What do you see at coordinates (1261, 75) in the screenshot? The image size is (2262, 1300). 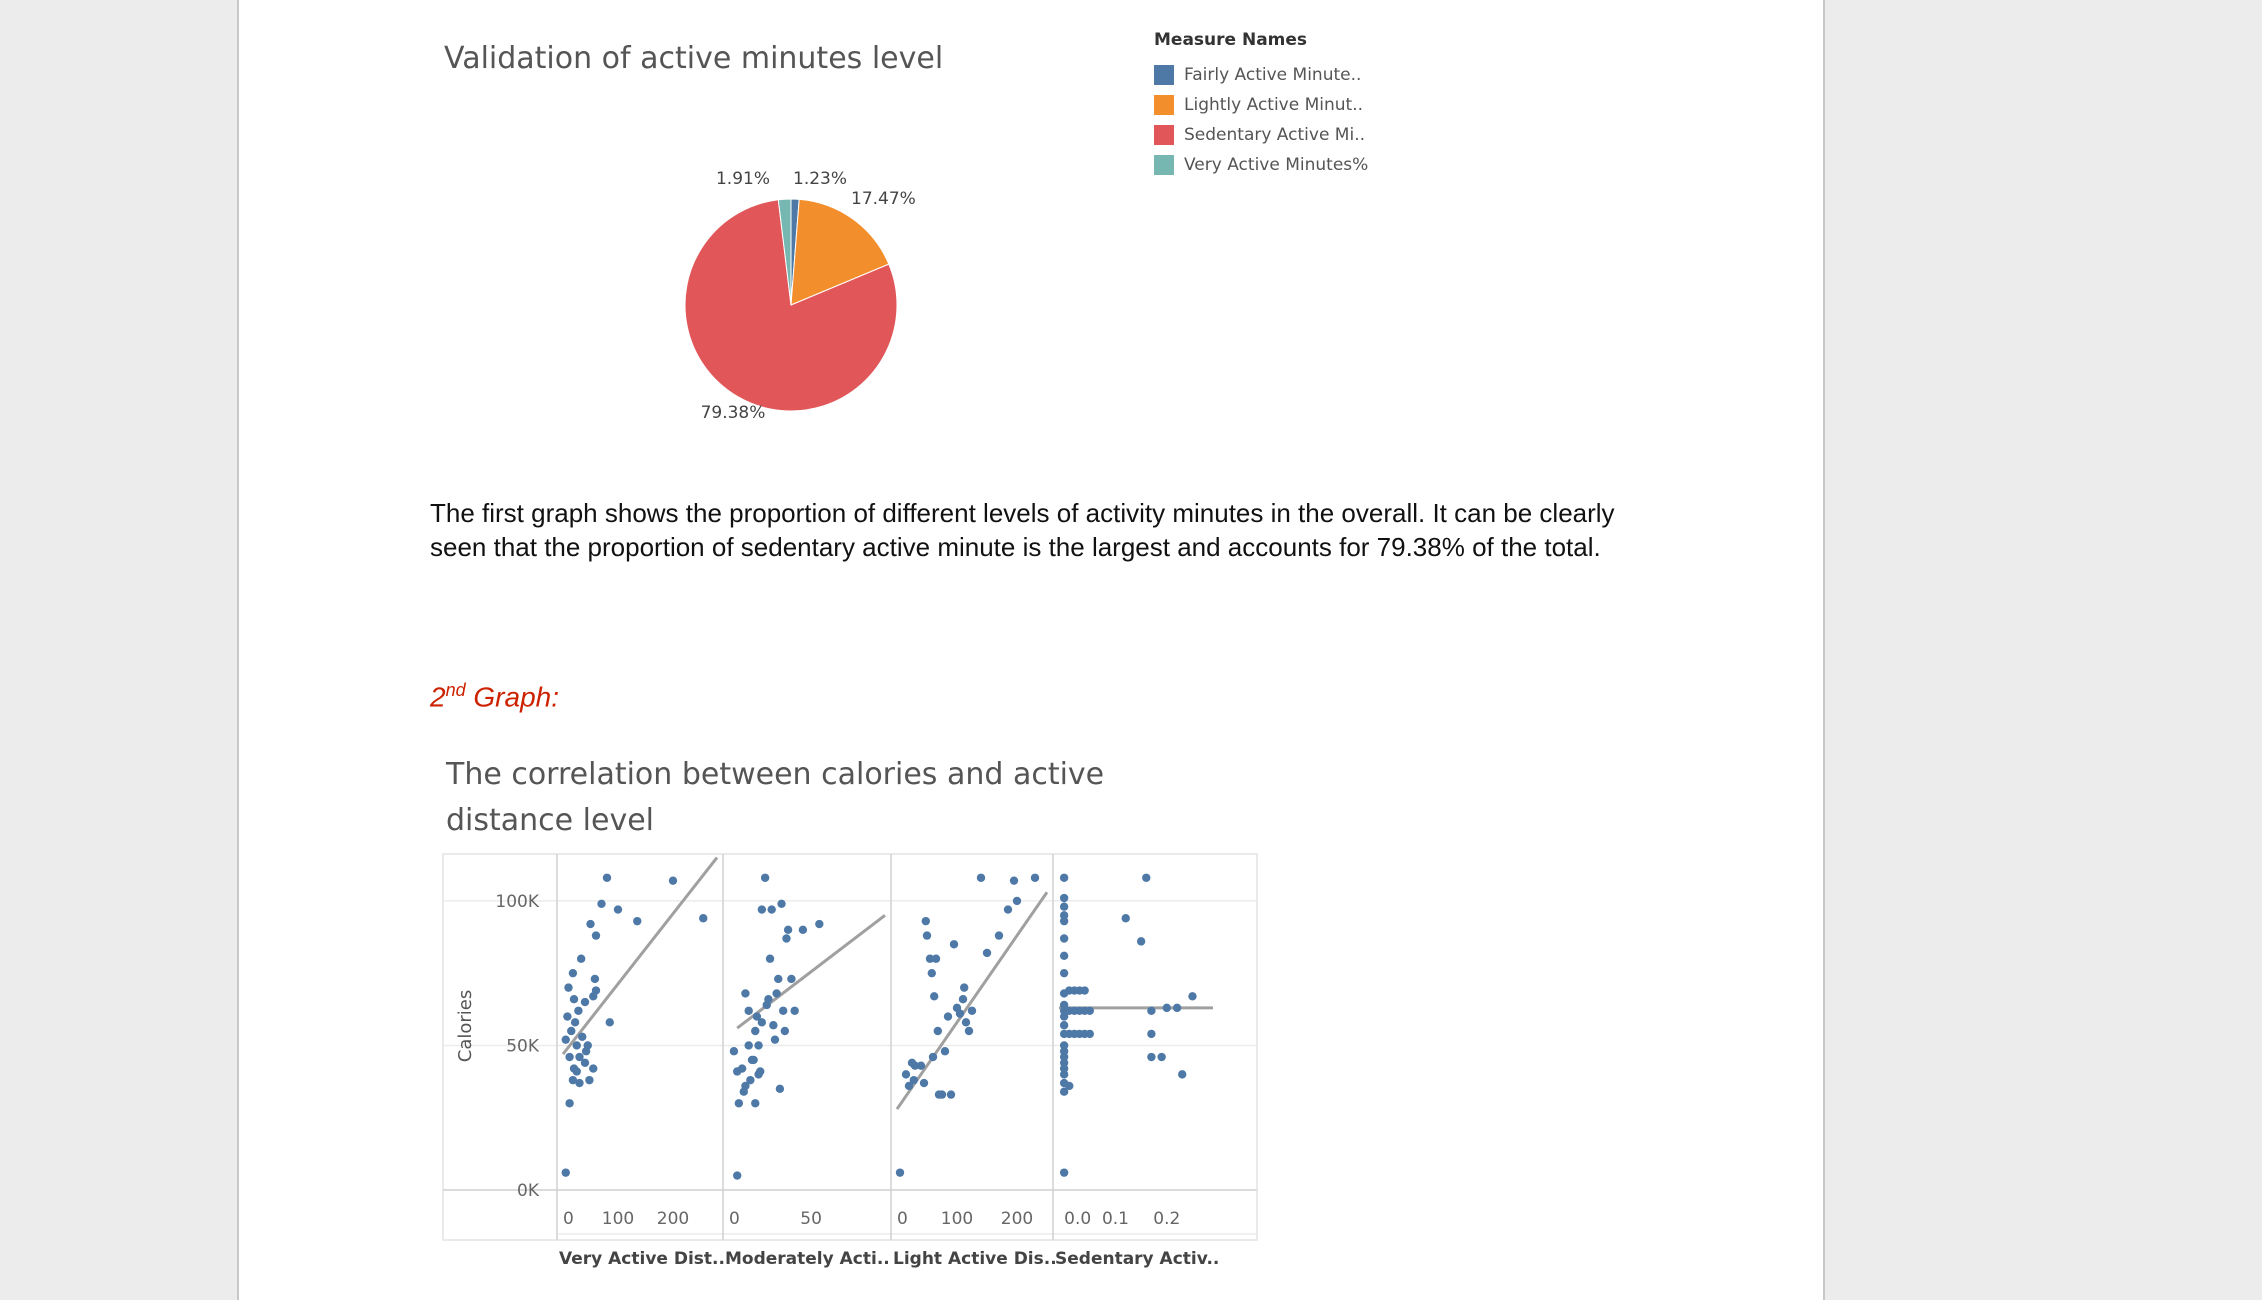 I see `legend-item: Fairly Active Minute..` at bounding box center [1261, 75].